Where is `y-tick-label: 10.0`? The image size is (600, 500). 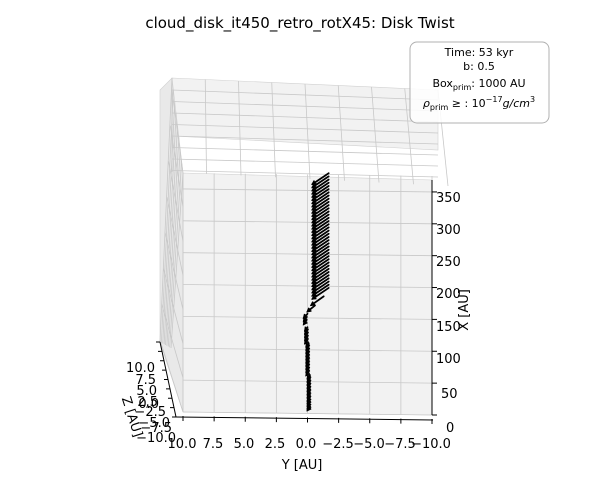 y-tick-label: 10.0 is located at coordinates (182, 444).